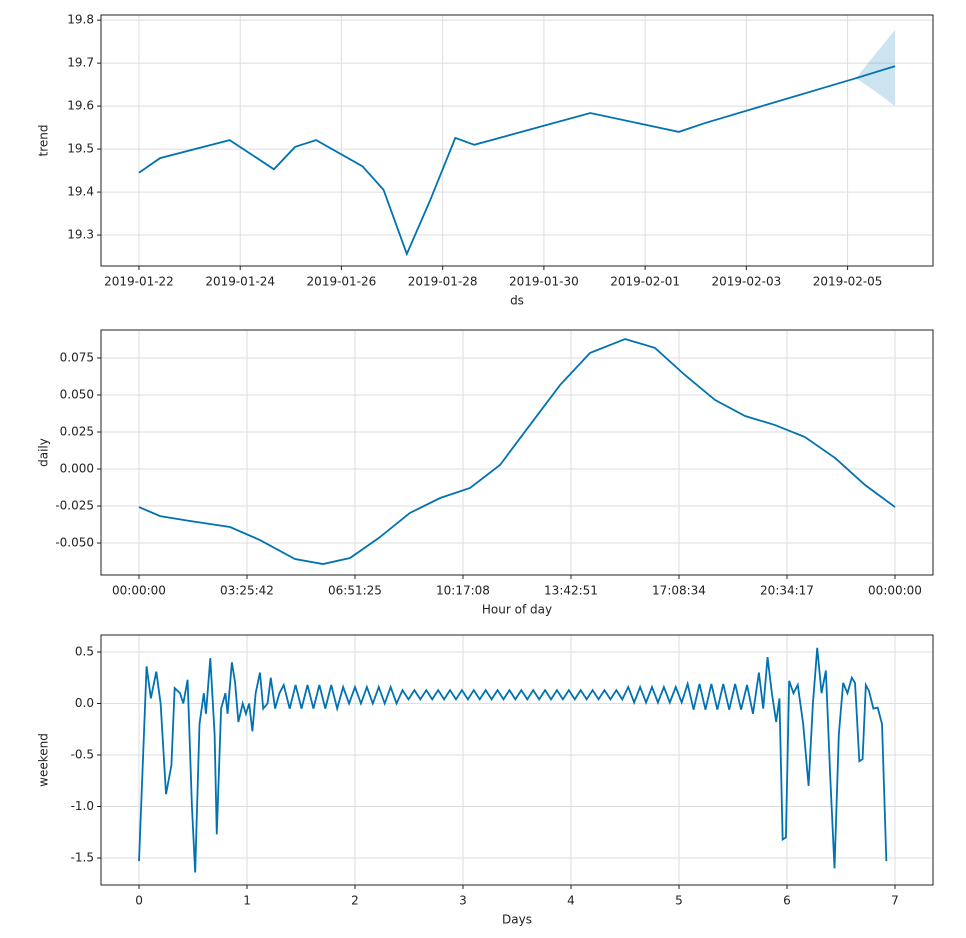  Describe the element at coordinates (355, 591) in the screenshot. I see `x-tick-label: 06:51:25` at that location.